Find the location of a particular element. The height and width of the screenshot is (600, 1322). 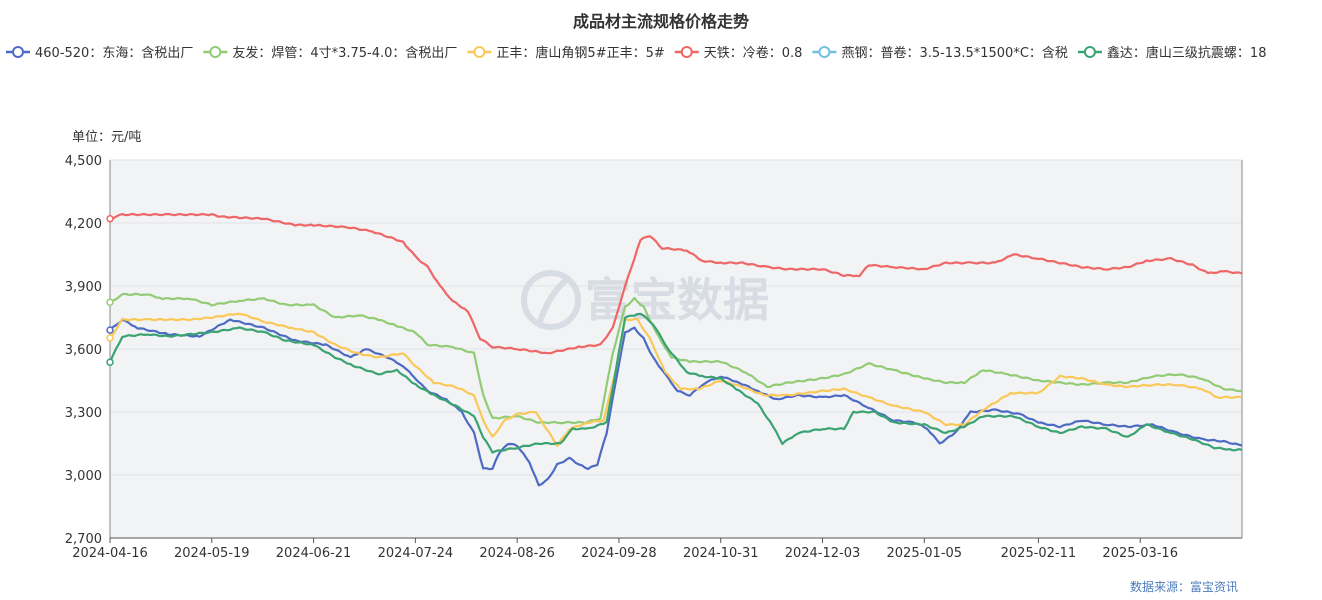

legend-item-3: 天铁：冷卷：0.8 is located at coordinates (738, 53).